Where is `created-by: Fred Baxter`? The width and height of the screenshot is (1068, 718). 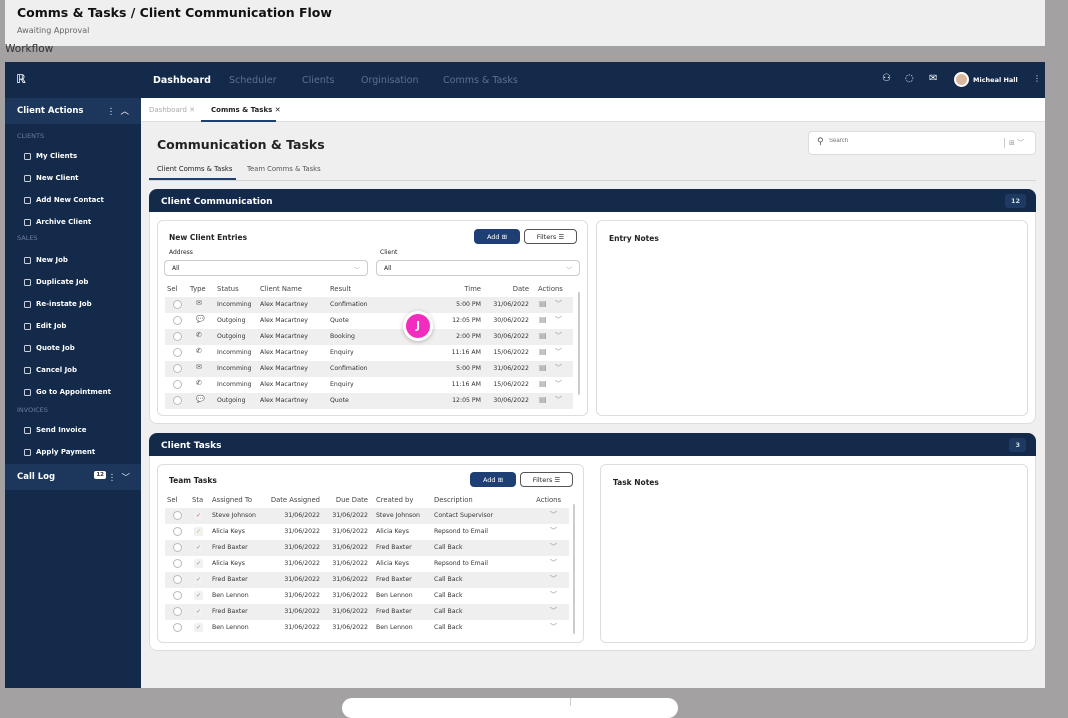
created-by: Fred Baxter is located at coordinates (394, 547).